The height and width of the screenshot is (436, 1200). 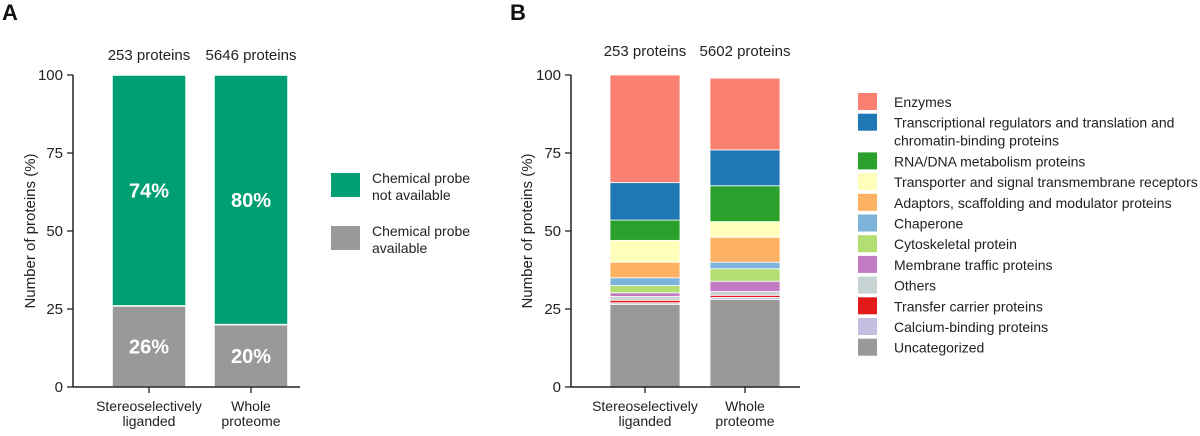 I want to click on legend-label: Enzymes, so click(x=923, y=102).